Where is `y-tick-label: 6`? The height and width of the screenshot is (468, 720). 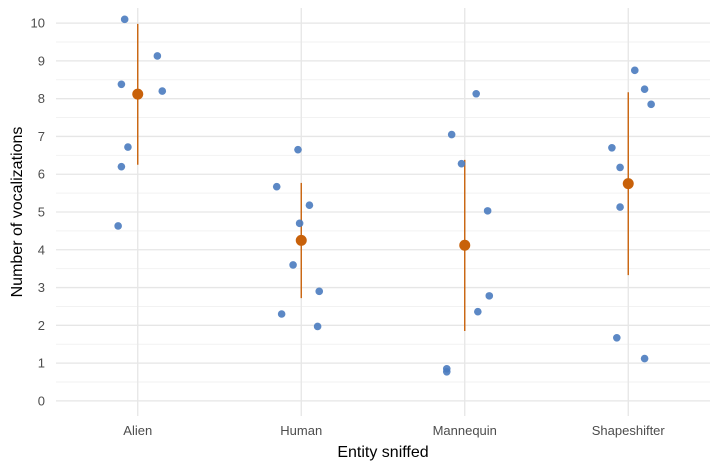 y-tick-label: 6 is located at coordinates (41, 174).